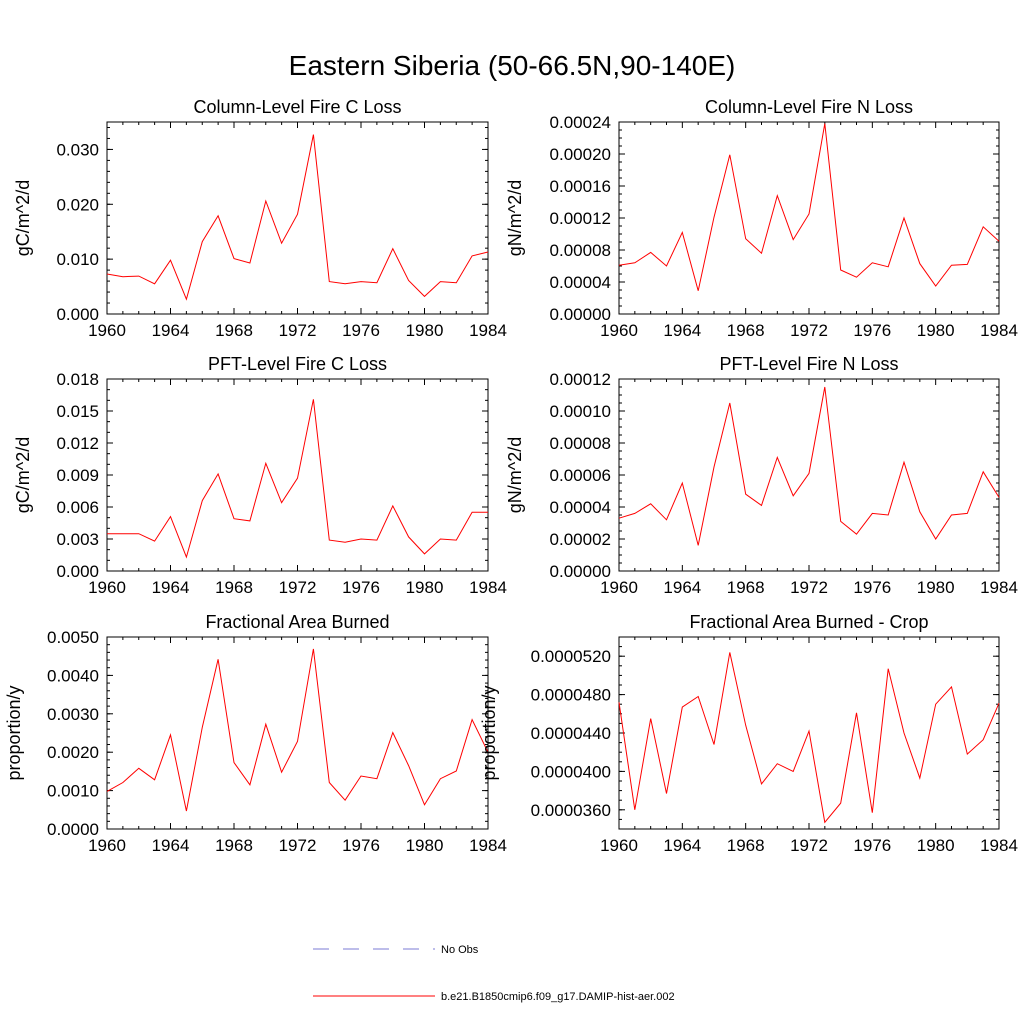 This screenshot has height=1029, width=1024. What do you see at coordinates (73, 637) in the screenshot?
I see `y-tick-label: 0.0050` at bounding box center [73, 637].